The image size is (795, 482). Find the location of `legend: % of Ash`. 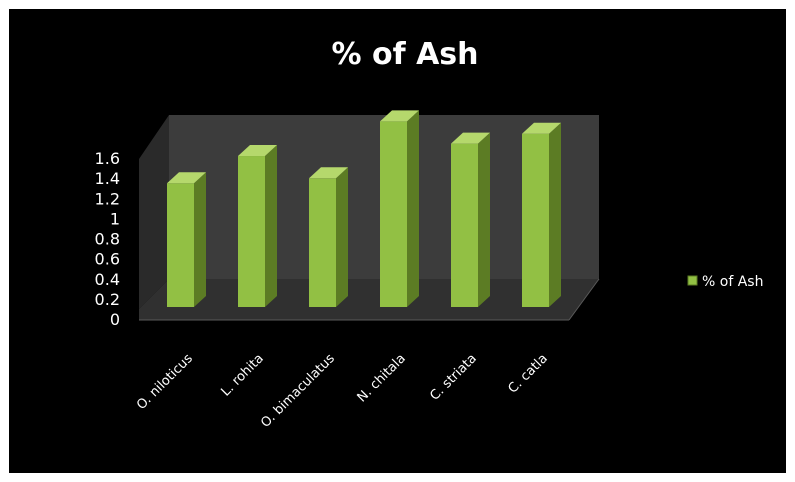

legend: % of Ash is located at coordinates (725, 282).